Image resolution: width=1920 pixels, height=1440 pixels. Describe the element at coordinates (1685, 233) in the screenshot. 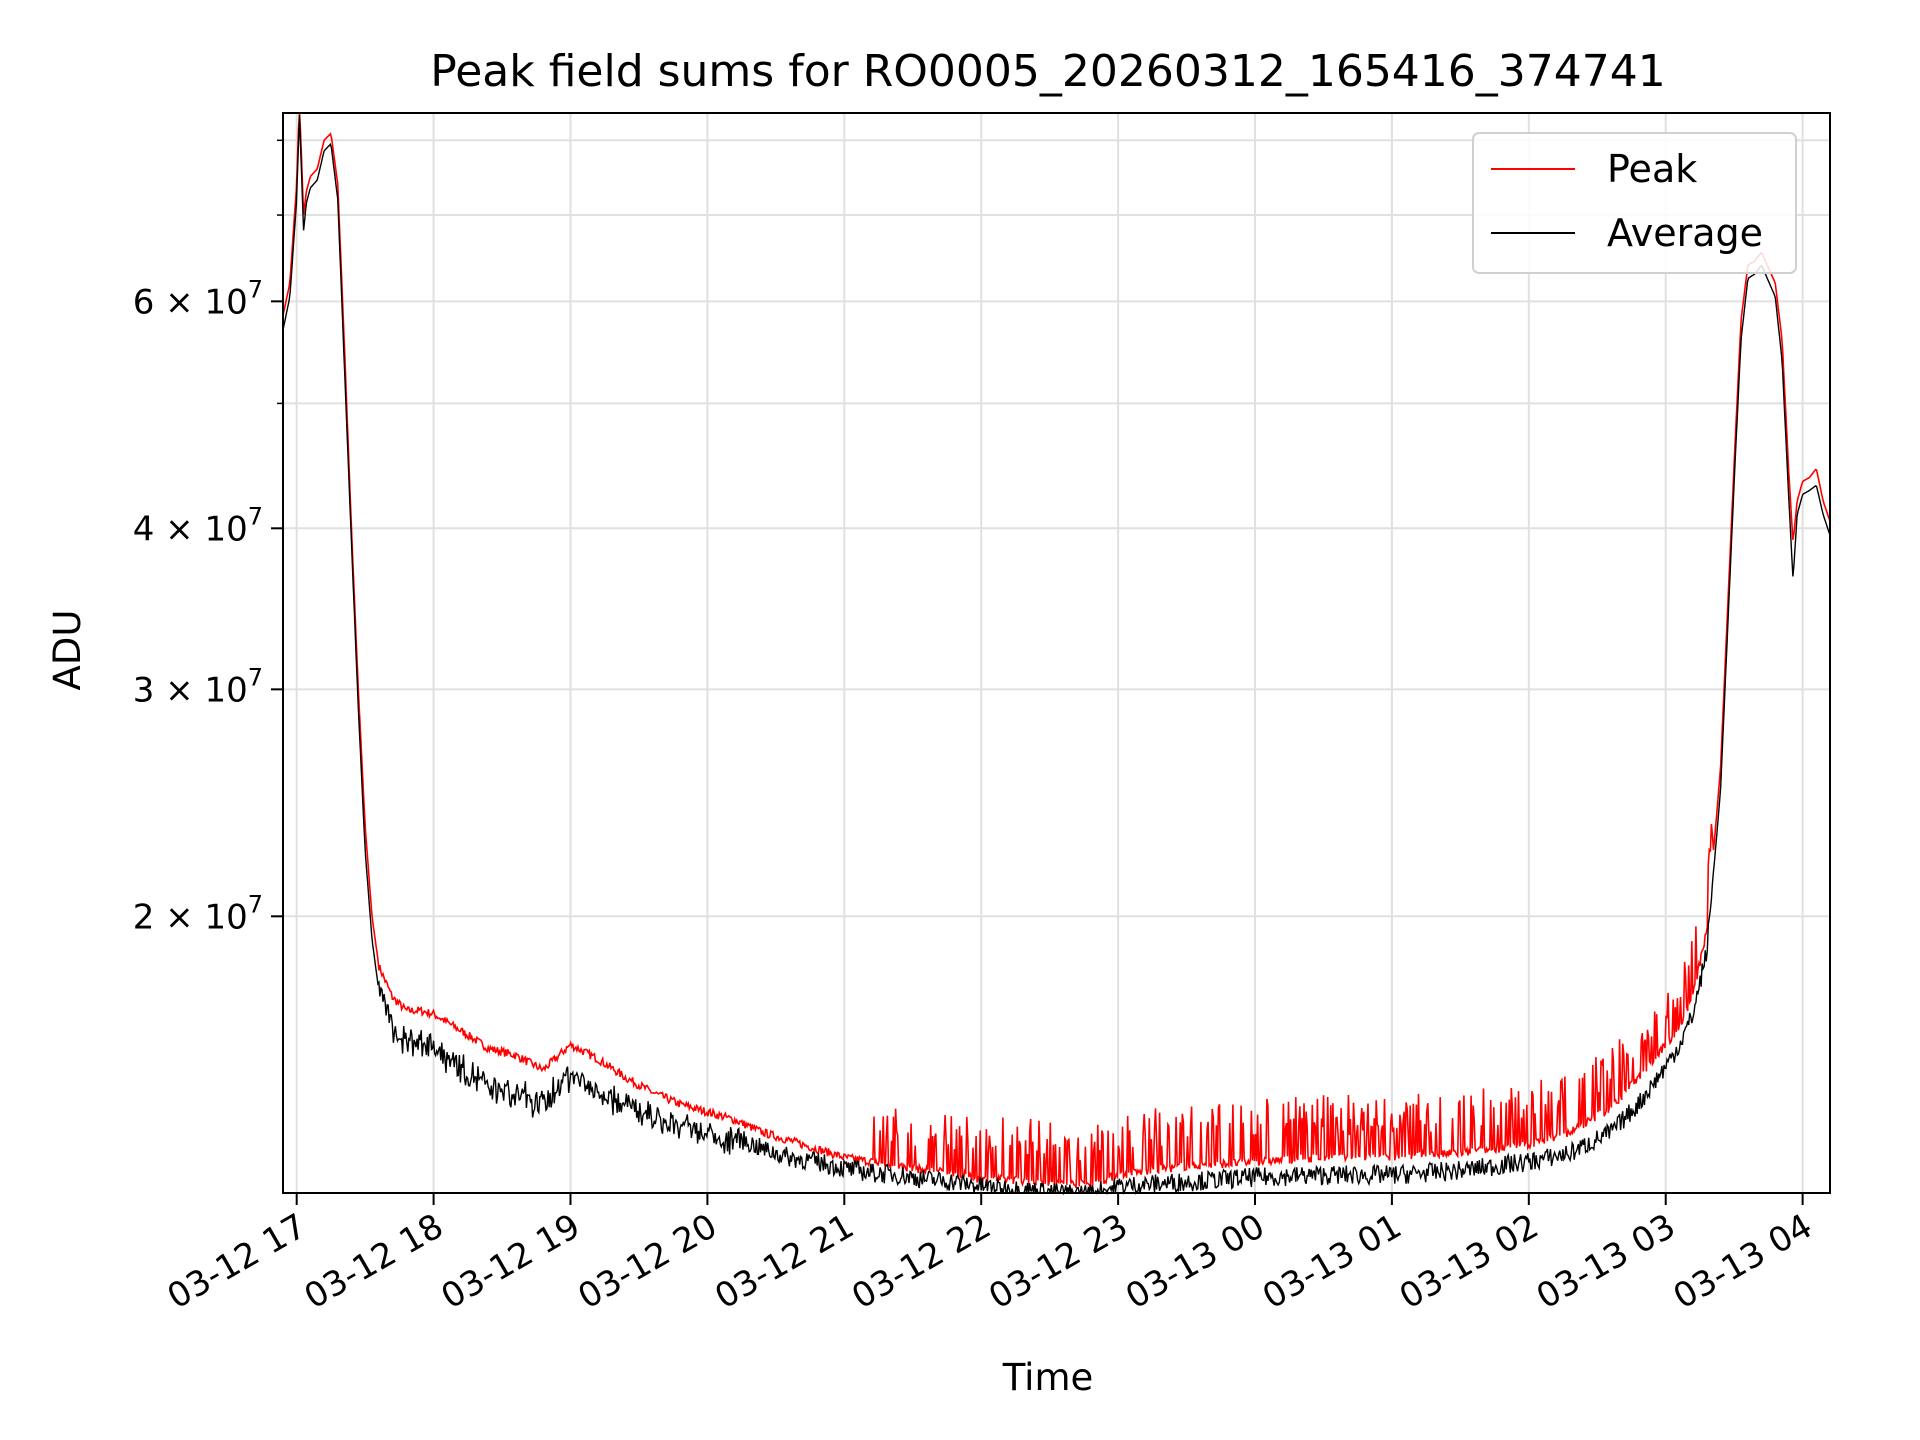

I see `legend-label-average: Average` at that location.